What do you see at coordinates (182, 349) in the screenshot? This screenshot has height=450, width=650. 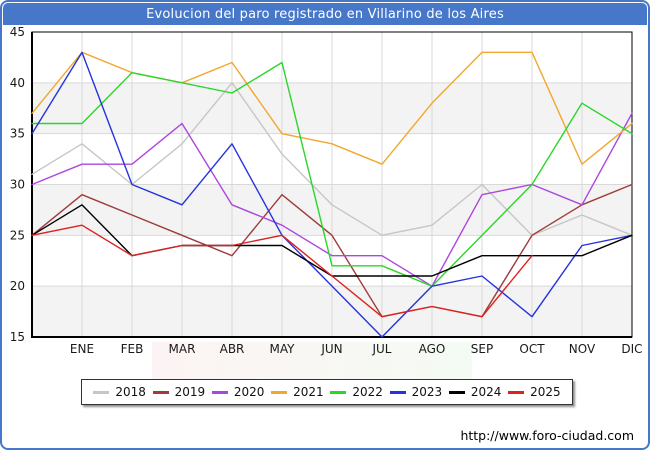 I see `svg-text: MAR` at bounding box center [182, 349].